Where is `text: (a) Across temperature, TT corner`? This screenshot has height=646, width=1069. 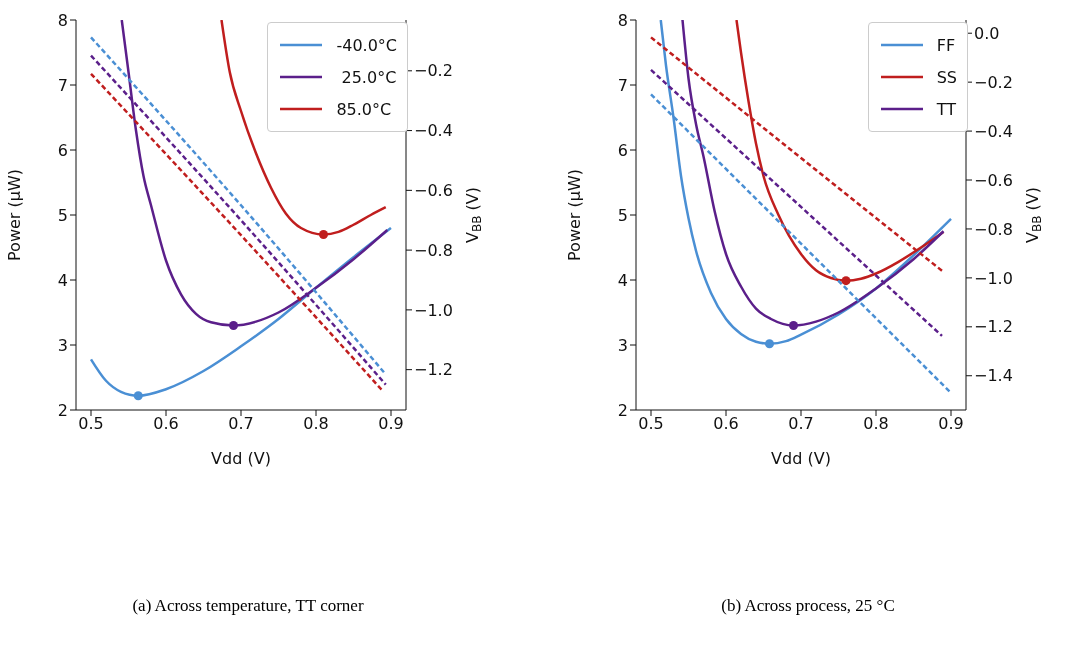 text: (a) Across temperature, TT corner is located at coordinates (248, 606).